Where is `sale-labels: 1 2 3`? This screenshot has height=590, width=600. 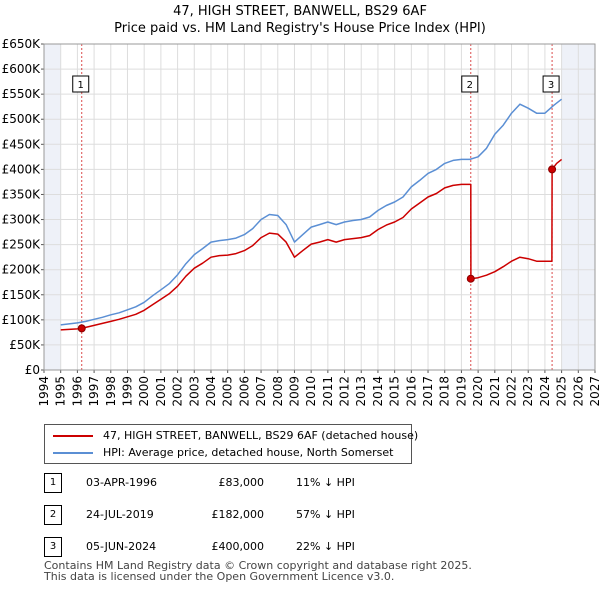
sale-labels: 1 2 3 is located at coordinates (316, 84).